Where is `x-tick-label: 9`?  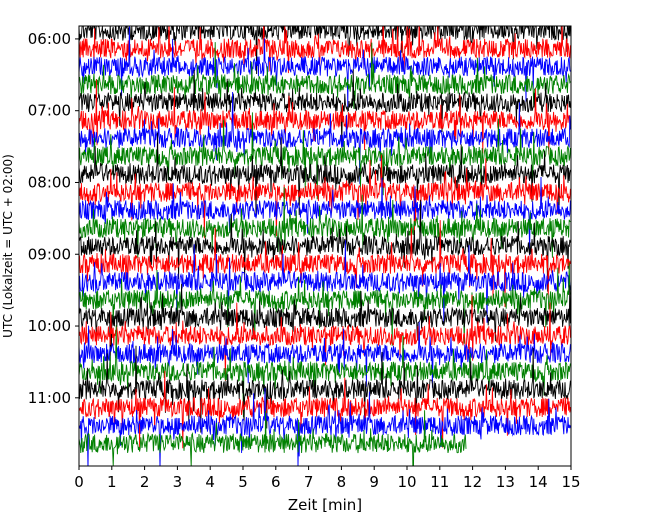
x-tick-label: 9 is located at coordinates (374, 482).